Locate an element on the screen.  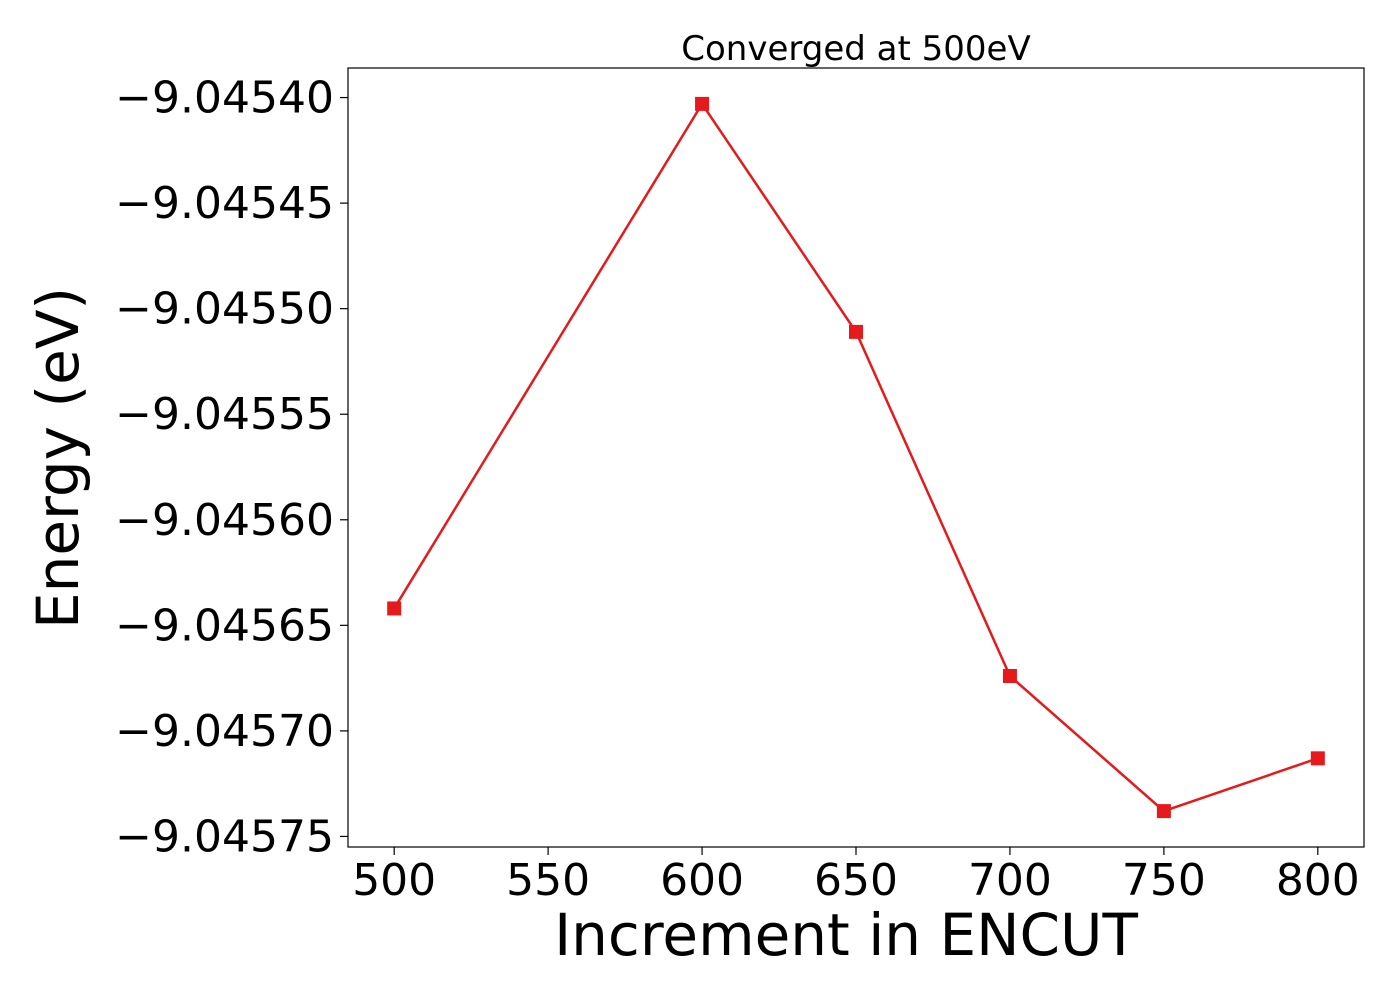
x-tick-label: 750 is located at coordinates (1164, 880).